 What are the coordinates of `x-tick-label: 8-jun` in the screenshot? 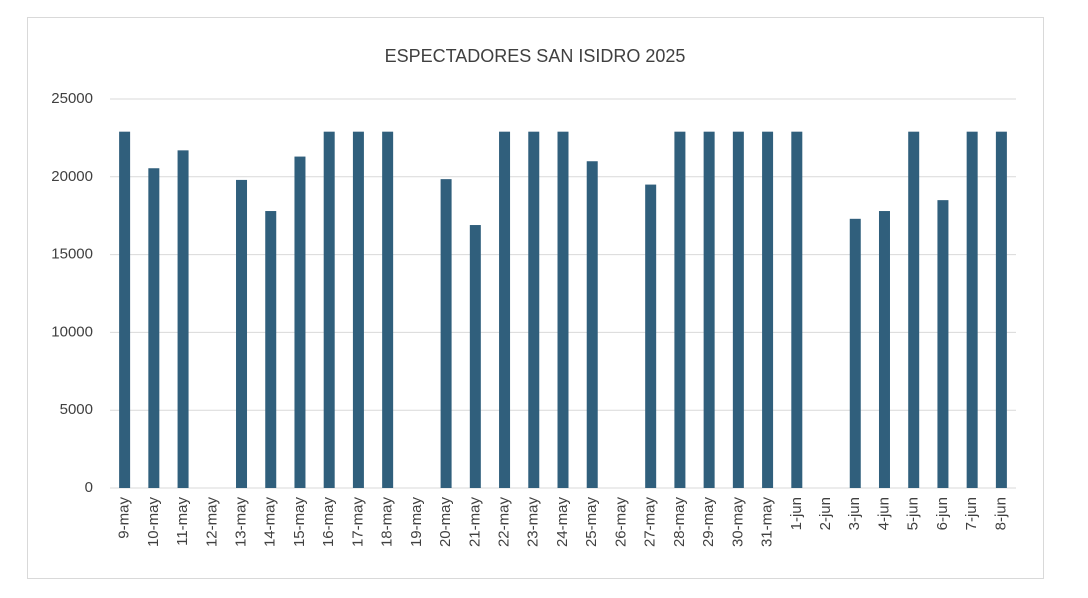 It's located at (1000, 513).